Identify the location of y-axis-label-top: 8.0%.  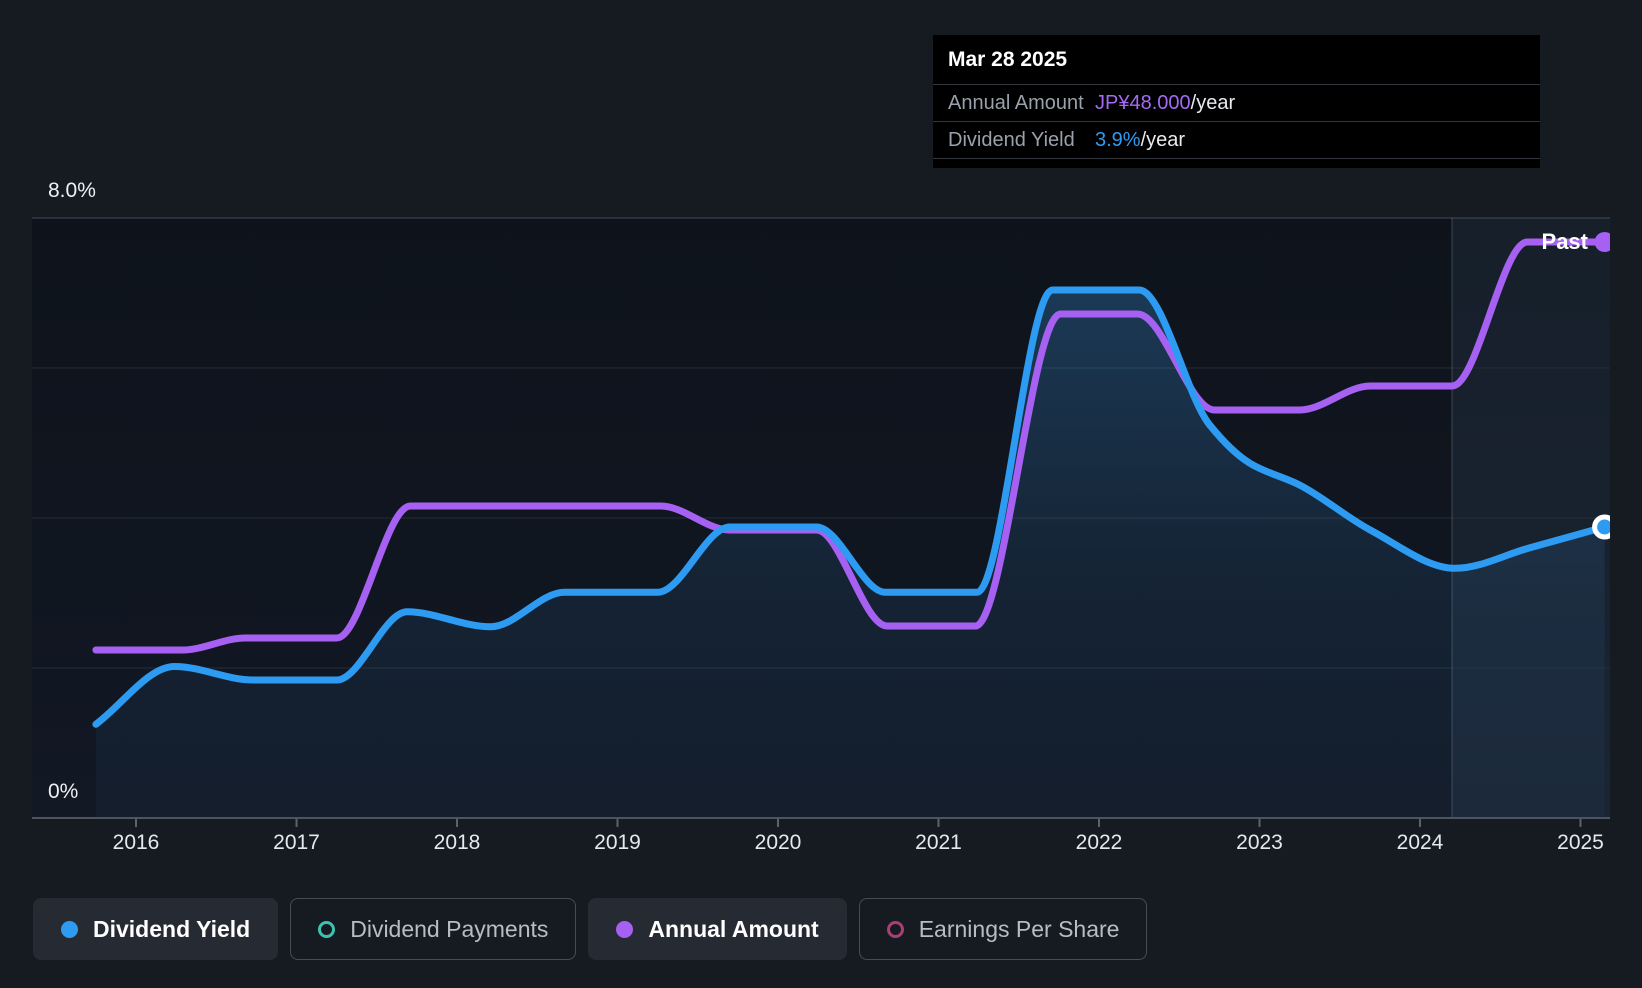
(72, 190).